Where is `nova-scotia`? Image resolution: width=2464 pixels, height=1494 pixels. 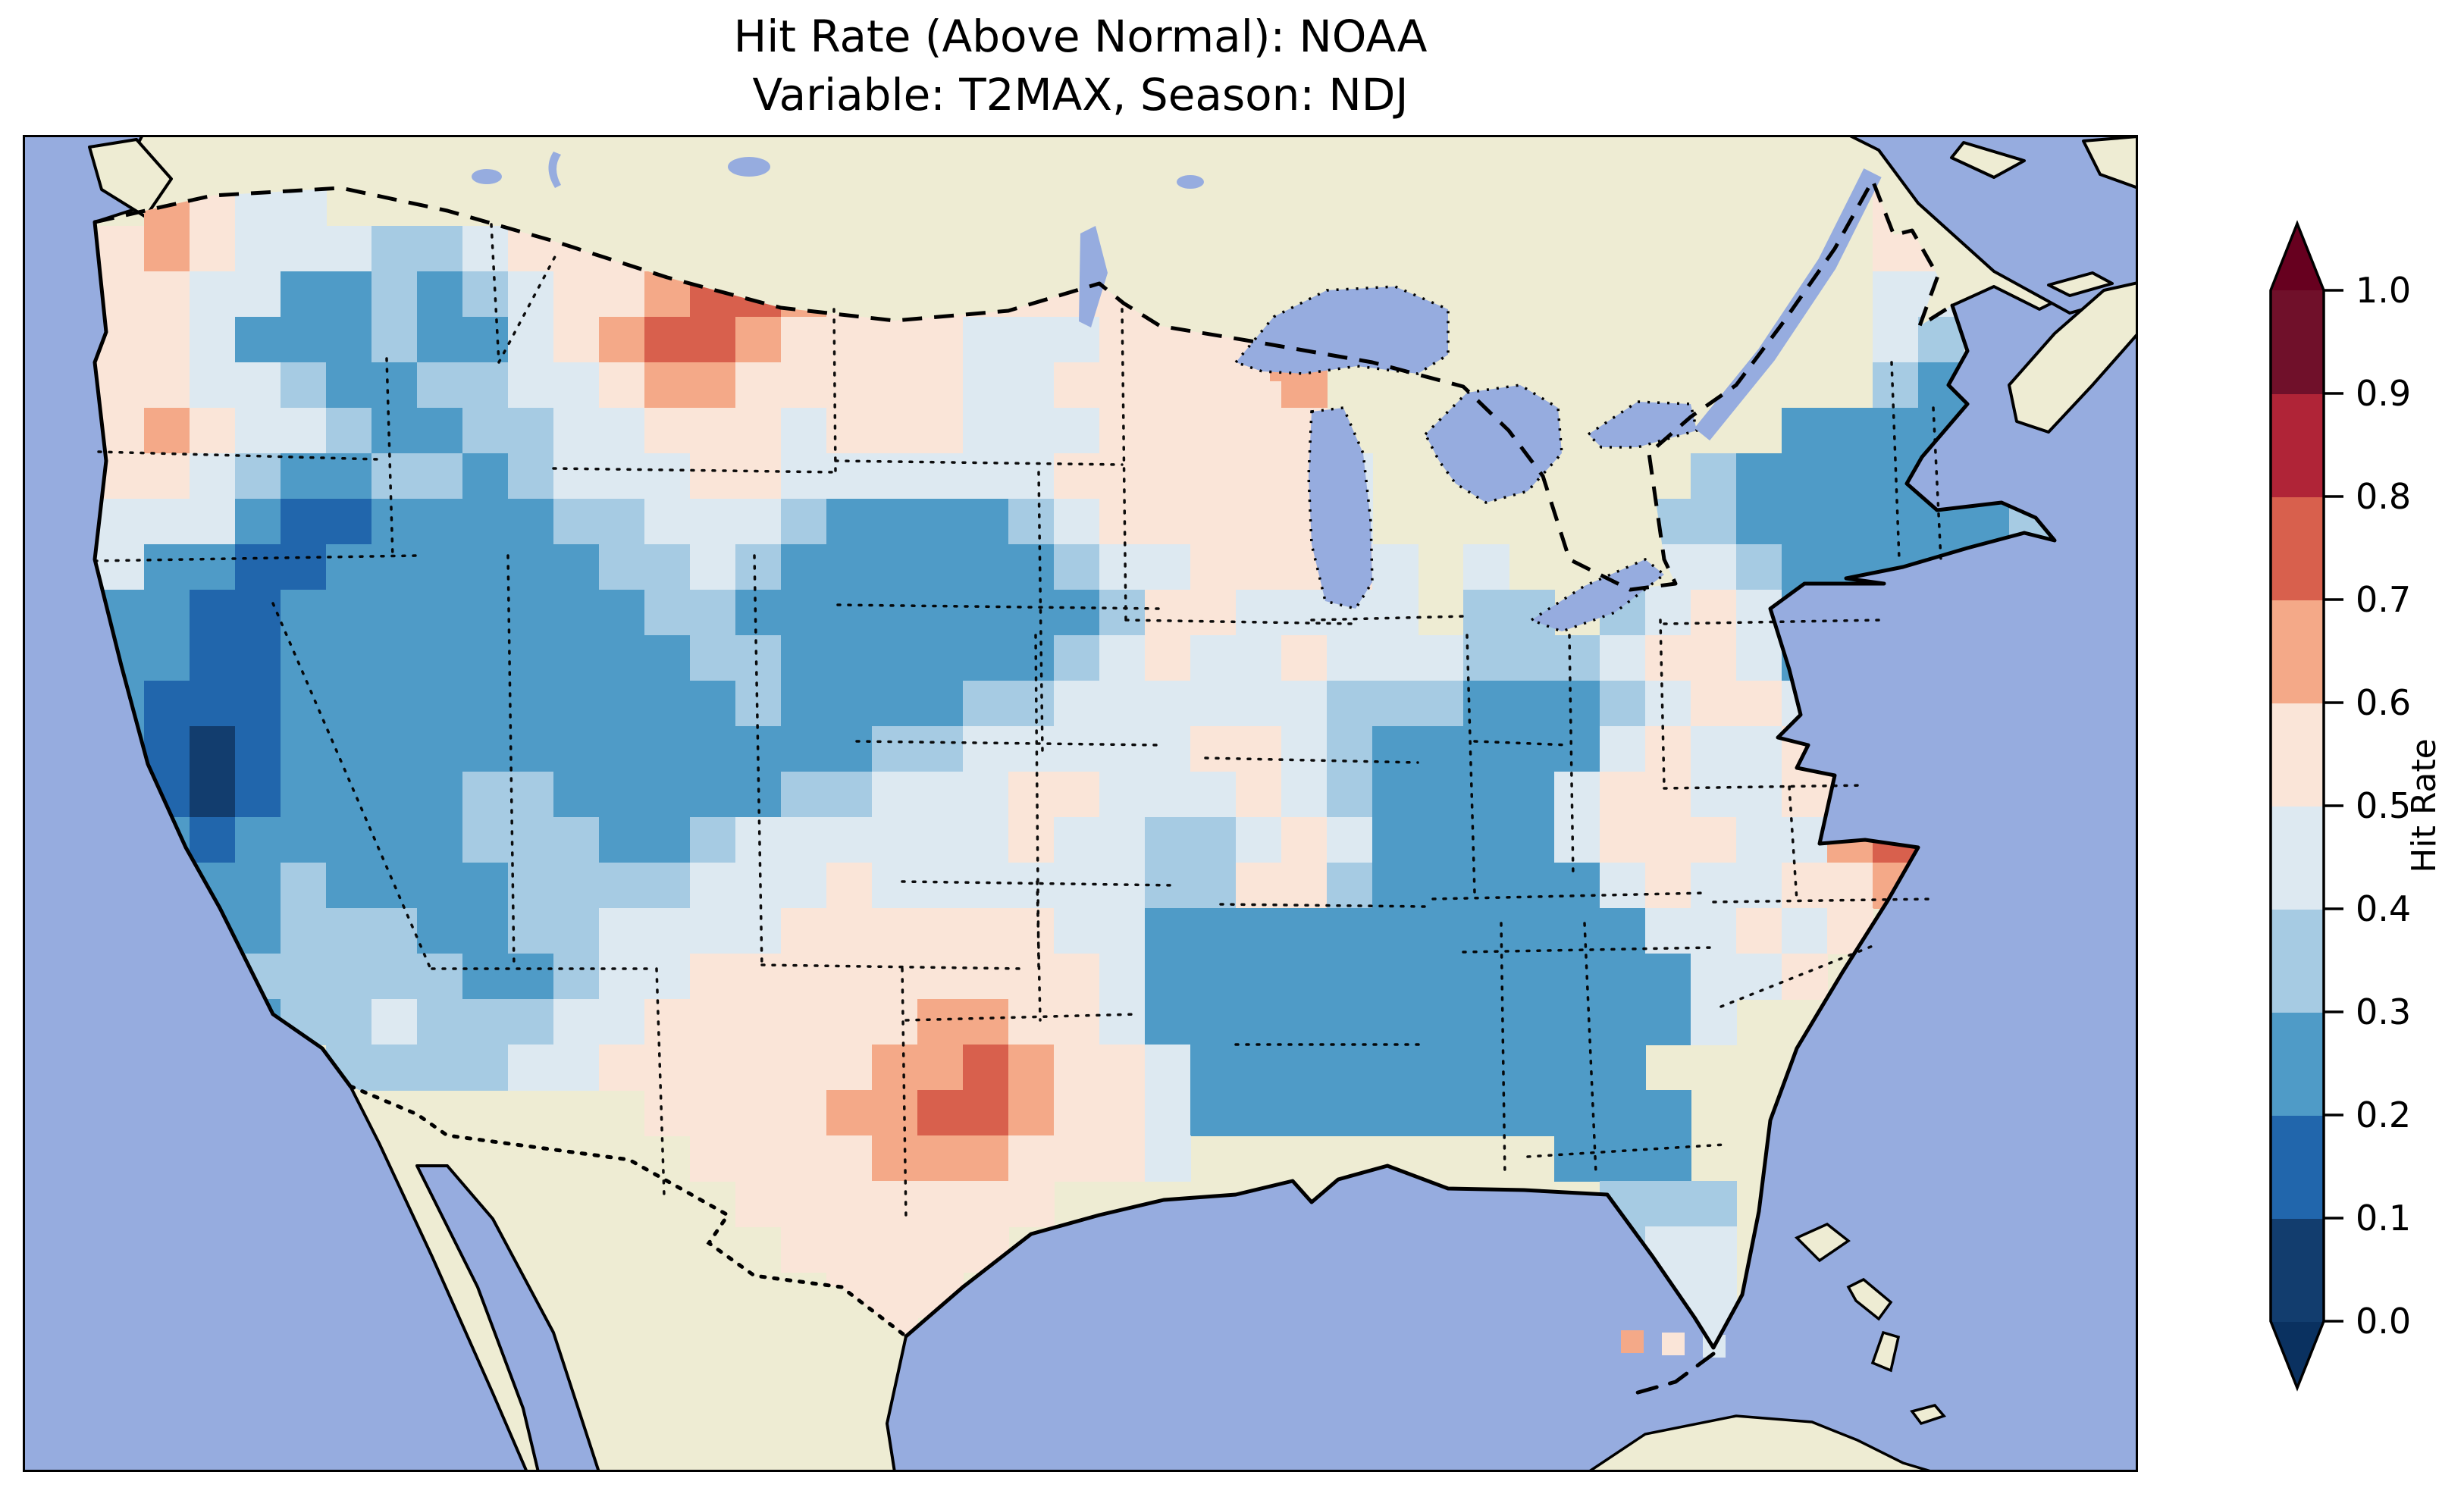
nova-scotia is located at coordinates (2073, 357).